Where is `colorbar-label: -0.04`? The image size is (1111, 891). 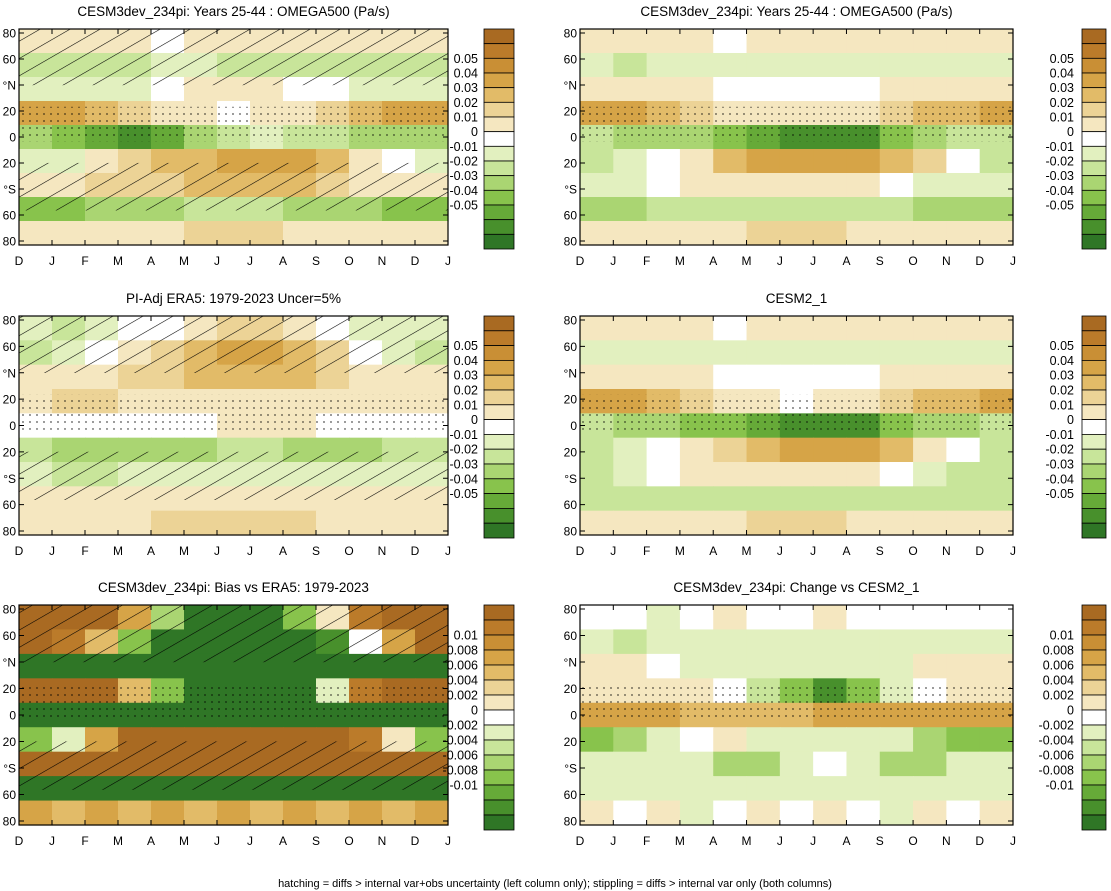 colorbar-label: -0.04 is located at coordinates (1060, 479).